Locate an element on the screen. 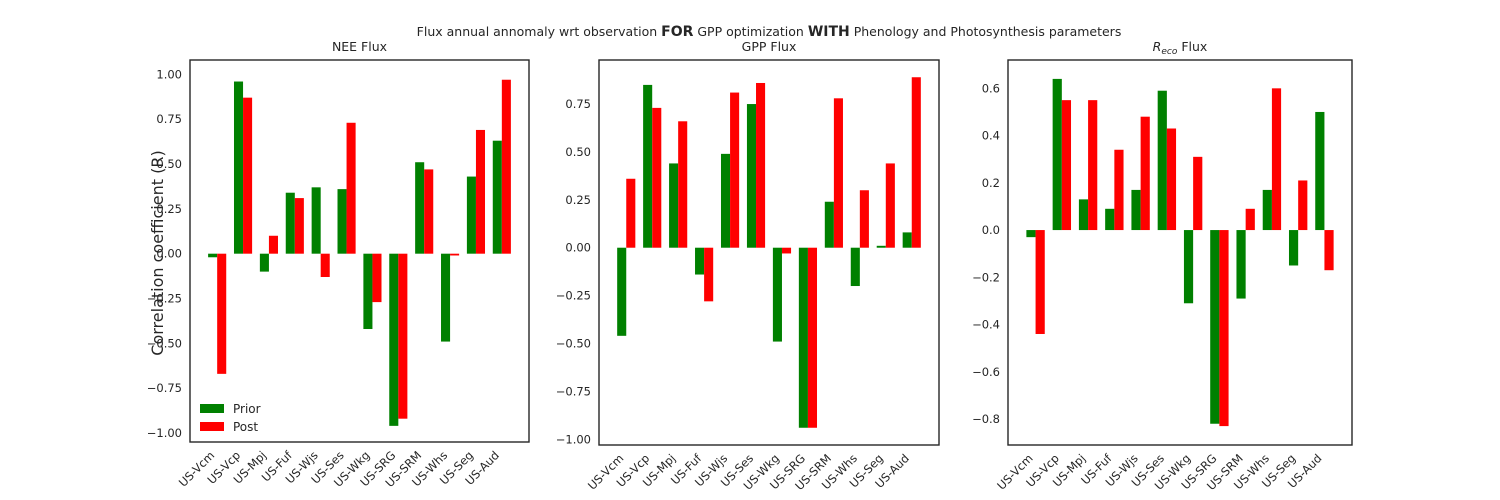 The image size is (1500, 500). y-tick-label: 0.75 is located at coordinates (578, 104).